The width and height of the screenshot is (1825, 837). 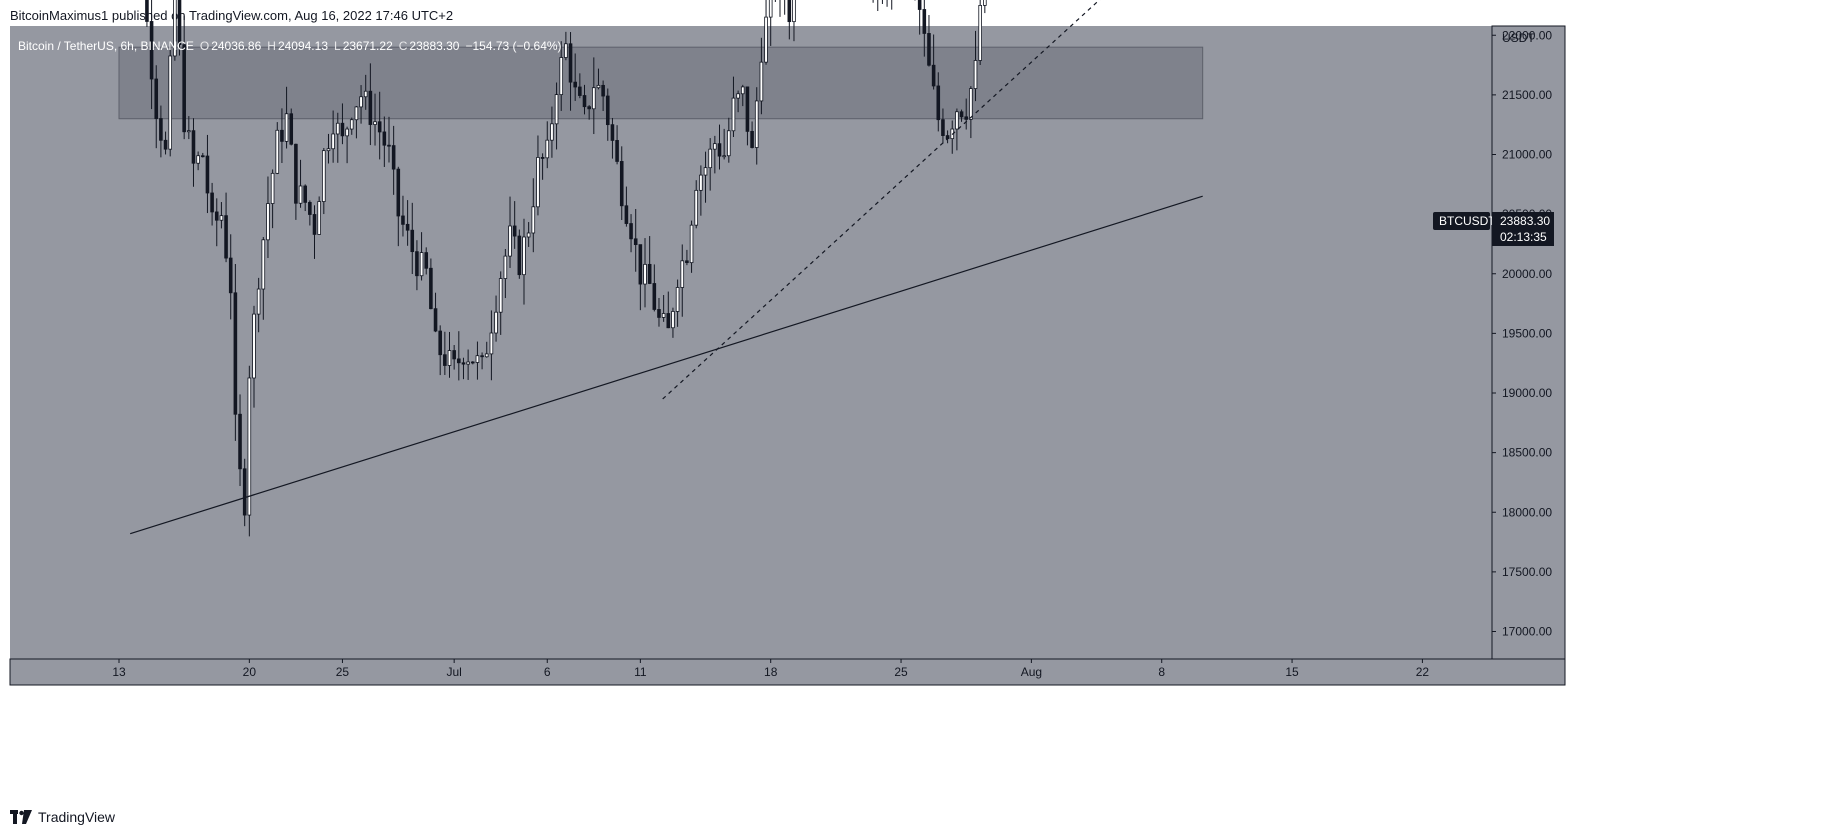 I want to click on symbol-title: Bitcoin / TetherUS, 6h, BINANCE, so click(x=106, y=46).